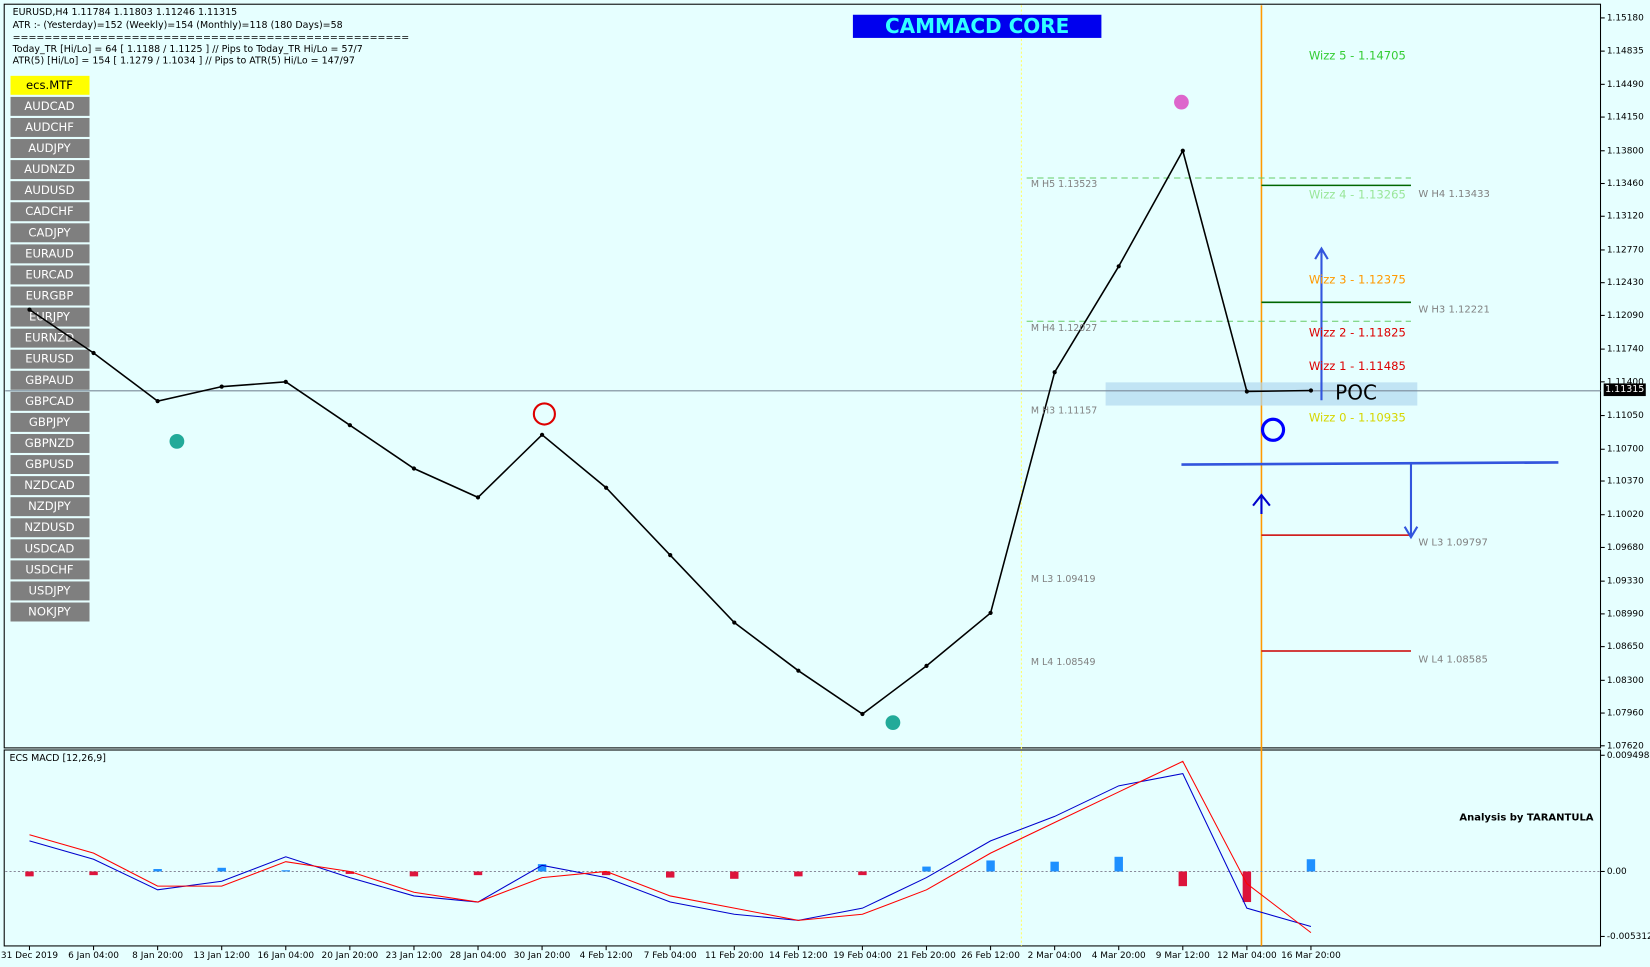  What do you see at coordinates (1063, 579) in the screenshot?
I see `annotation: M L3 1.09419` at bounding box center [1063, 579].